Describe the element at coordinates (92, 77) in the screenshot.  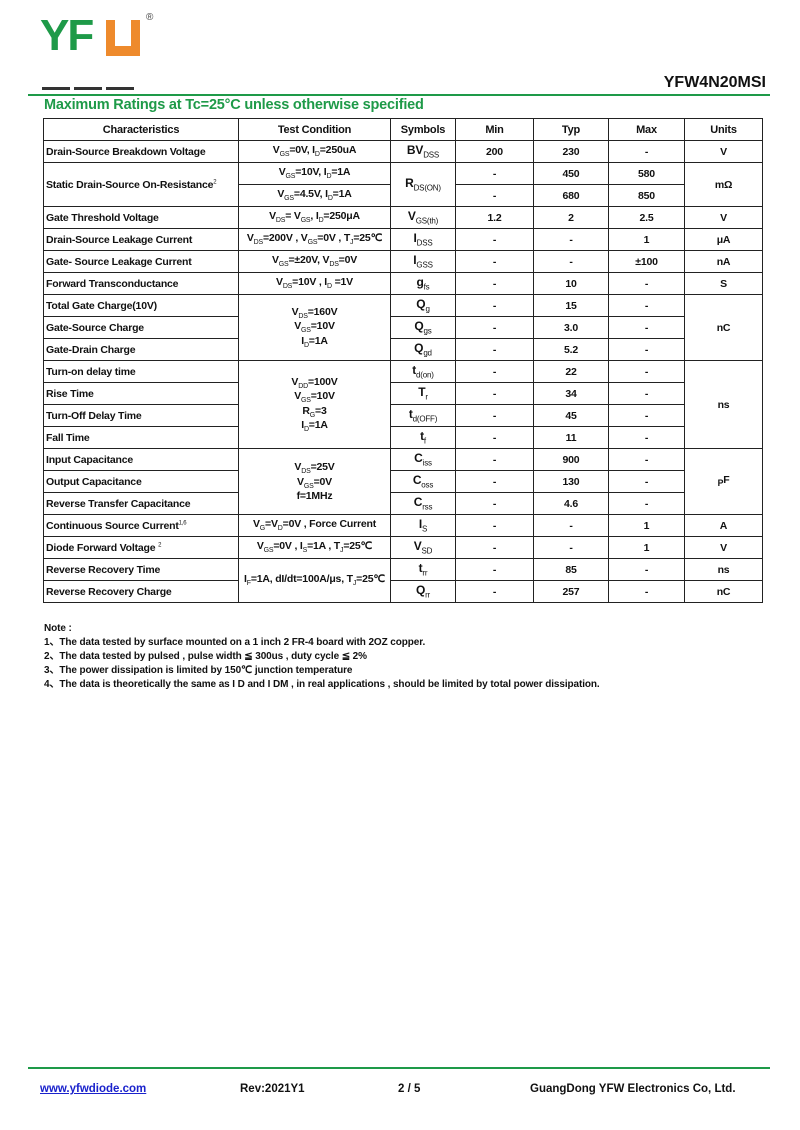
I see `logo-chinese-mark` at that location.